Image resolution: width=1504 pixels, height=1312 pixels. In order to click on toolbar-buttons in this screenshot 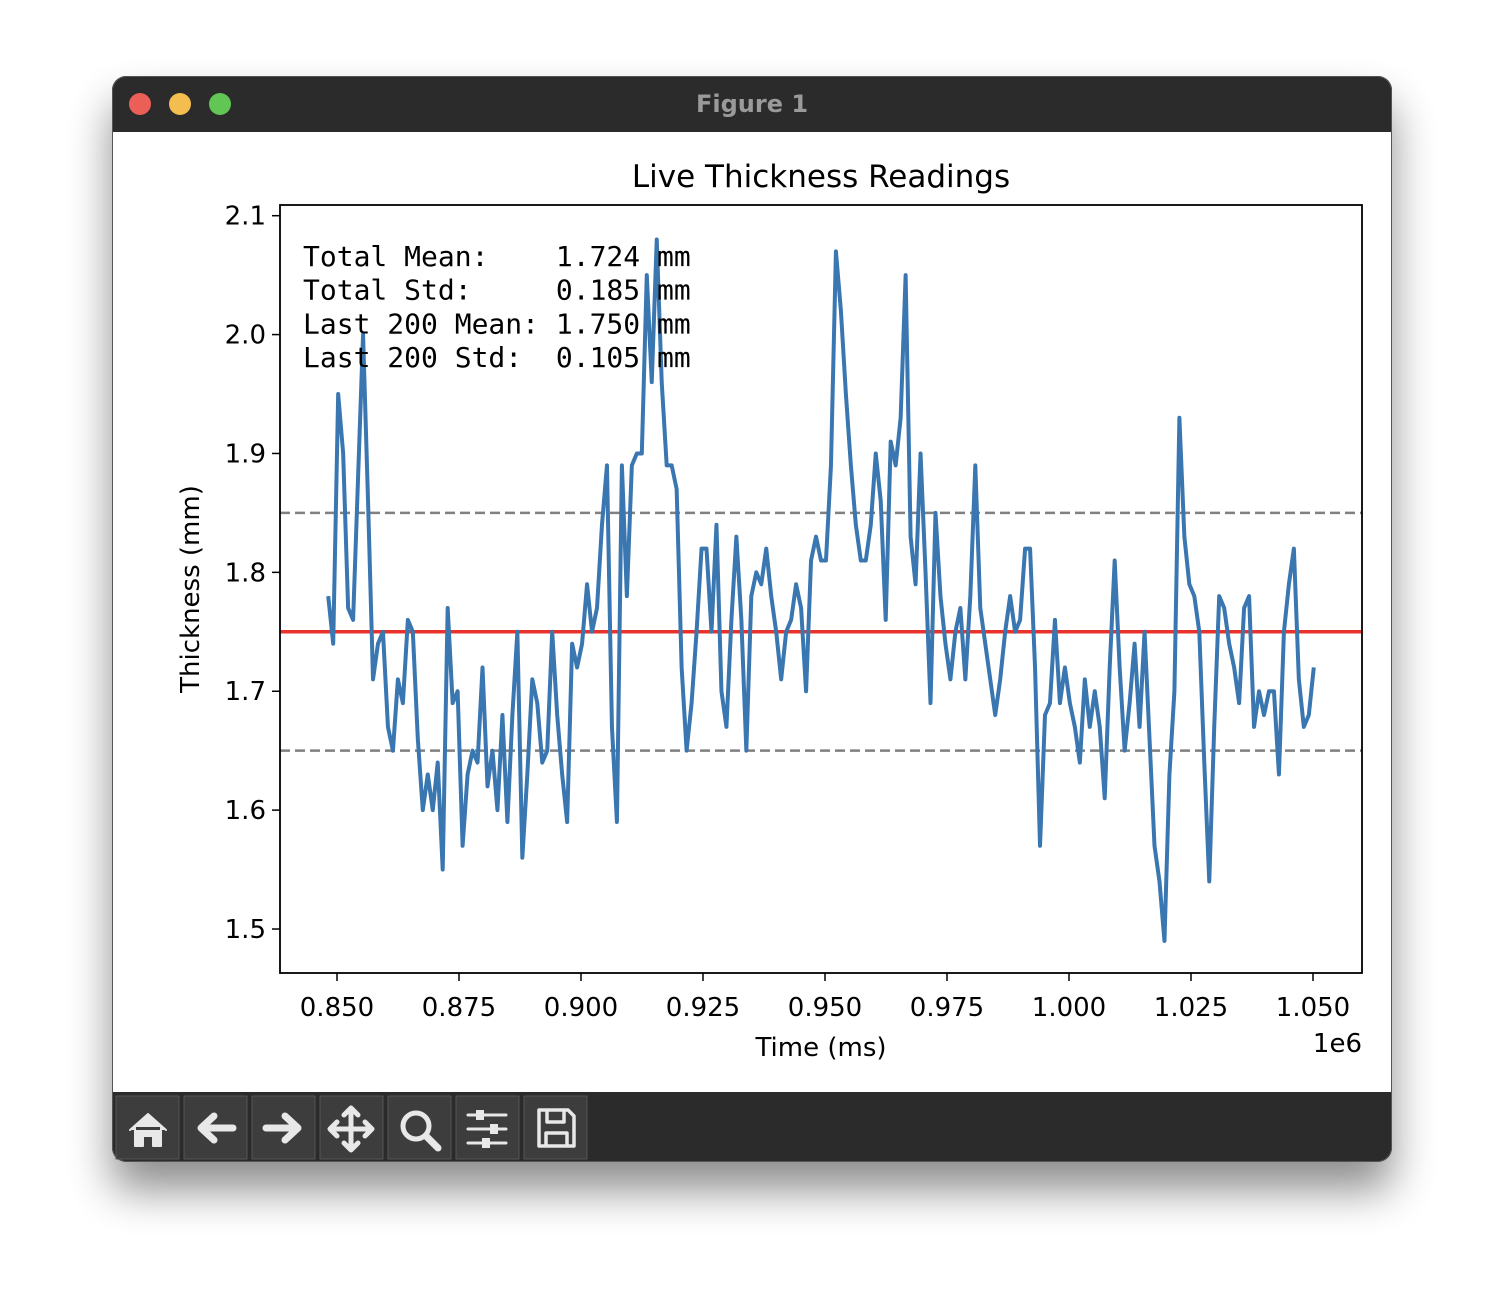, I will do `click(351, 1127)`.